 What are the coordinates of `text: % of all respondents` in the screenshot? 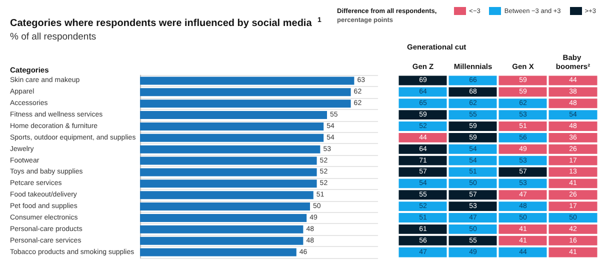 It's located at (53, 37).